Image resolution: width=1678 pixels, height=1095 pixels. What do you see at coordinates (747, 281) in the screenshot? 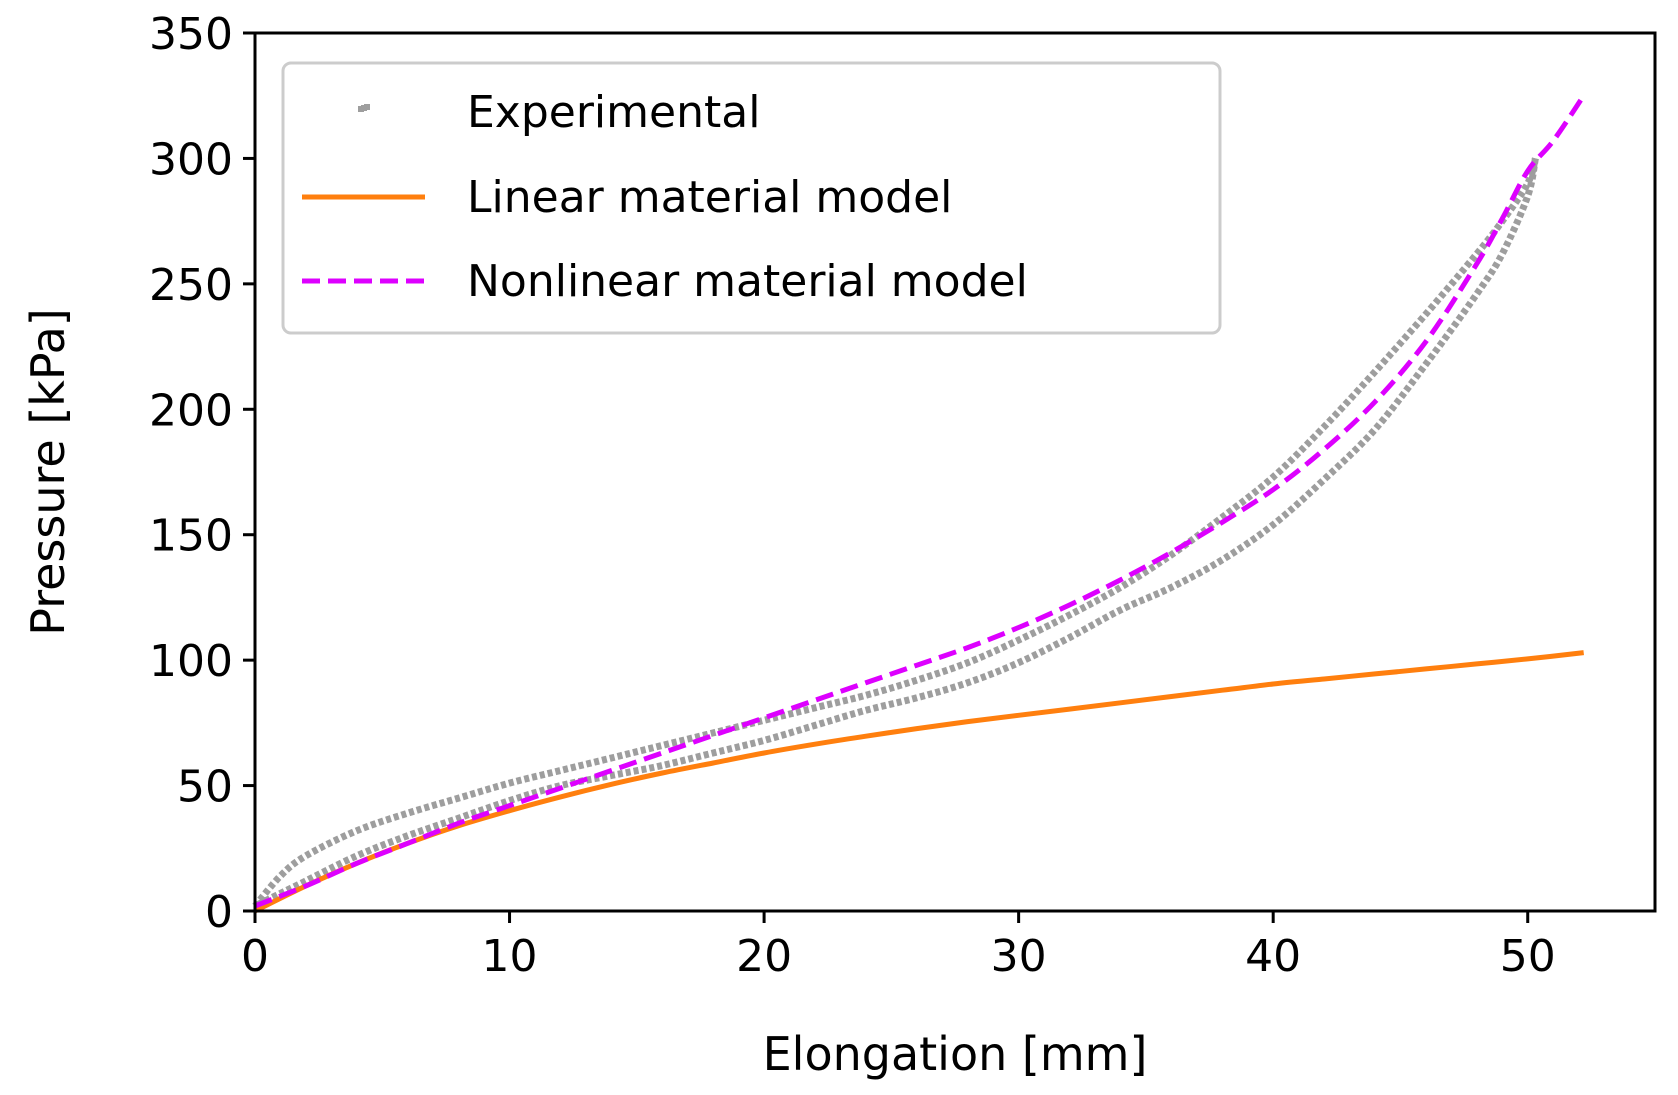
I see `legend-label-nonlinear: Nonlinear material model` at bounding box center [747, 281].